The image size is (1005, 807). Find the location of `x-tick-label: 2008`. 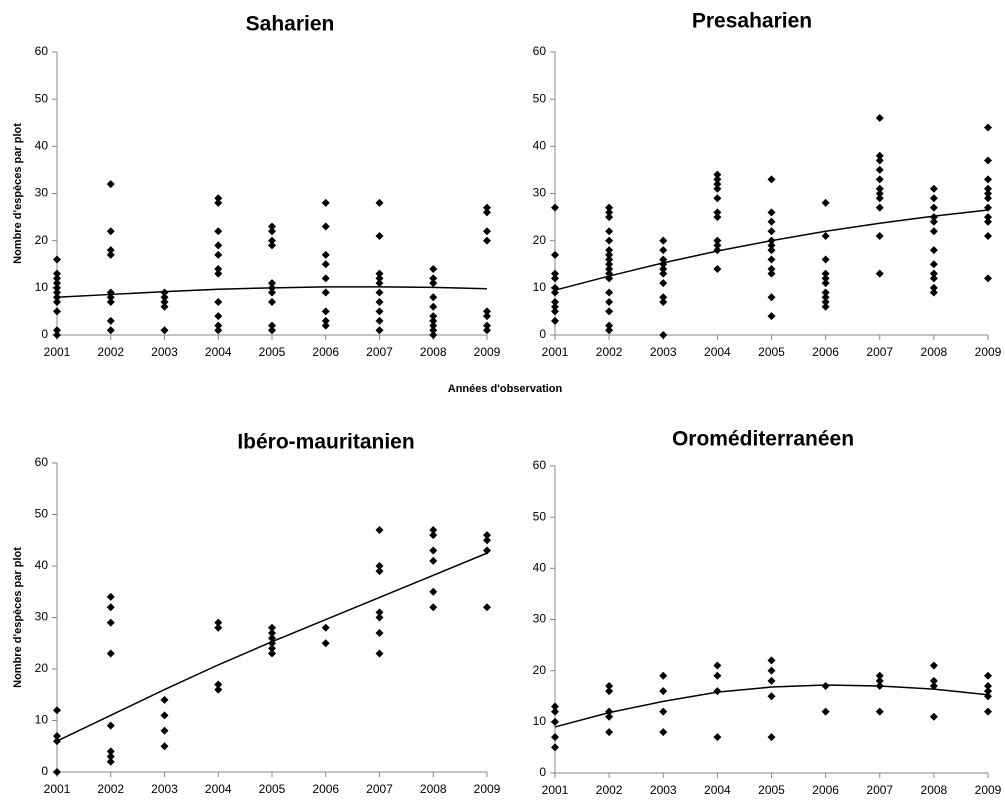

x-tick-label: 2008 is located at coordinates (934, 790).